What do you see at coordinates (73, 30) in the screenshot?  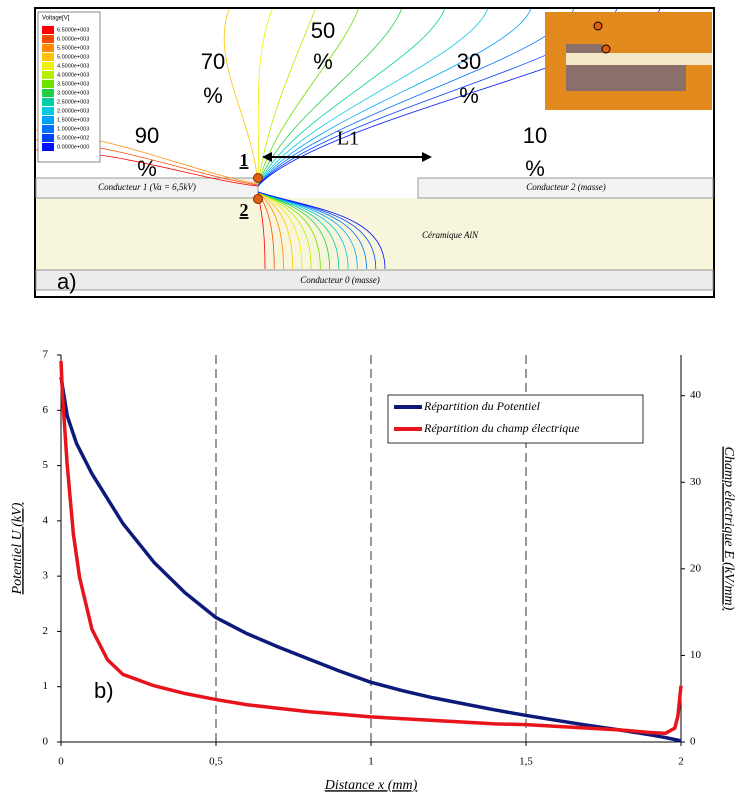 I see `color-legend-label: 6.5000e+003` at bounding box center [73, 30].